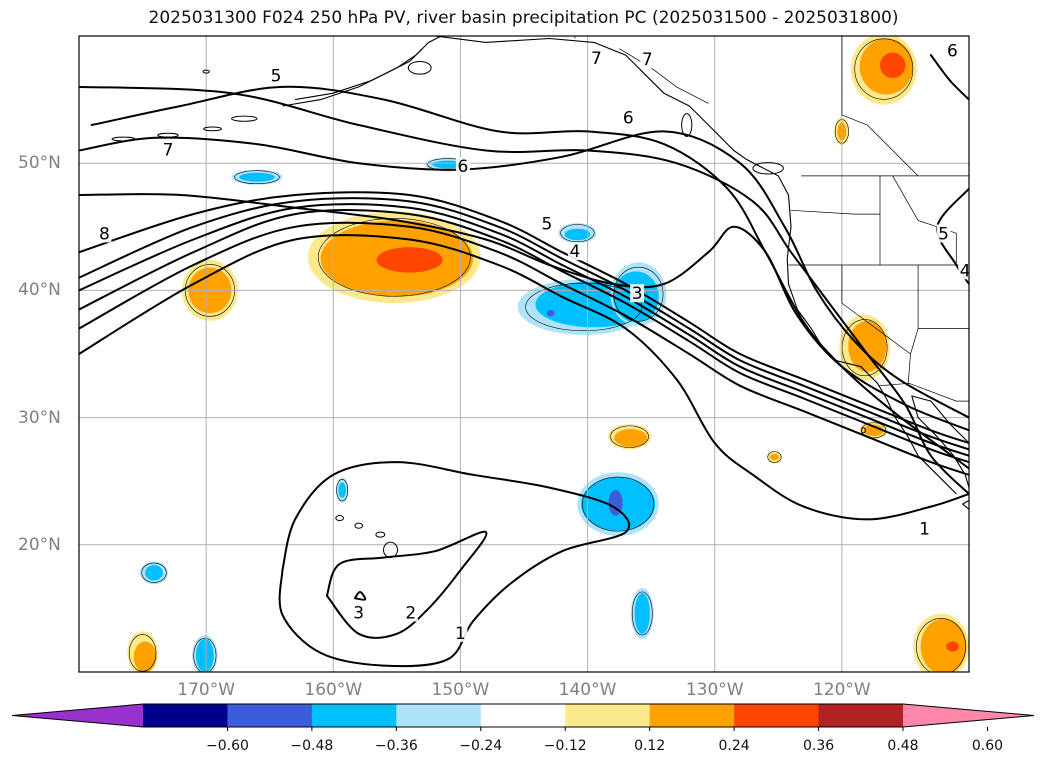 This screenshot has height=765, width=1047. I want to click on contour-label: 3, so click(637, 294).